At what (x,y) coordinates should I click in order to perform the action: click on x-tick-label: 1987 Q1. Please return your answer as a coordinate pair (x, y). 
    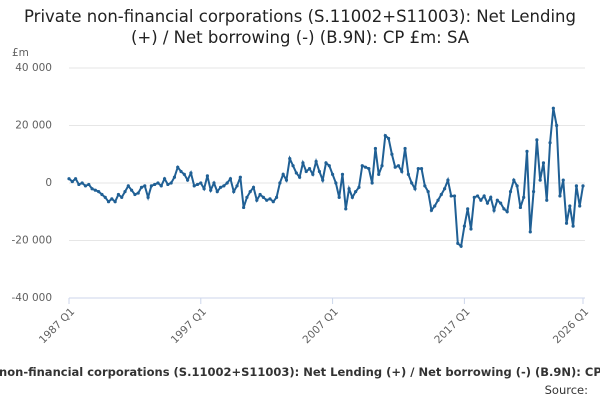
    Looking at the image, I should click on (57, 326).